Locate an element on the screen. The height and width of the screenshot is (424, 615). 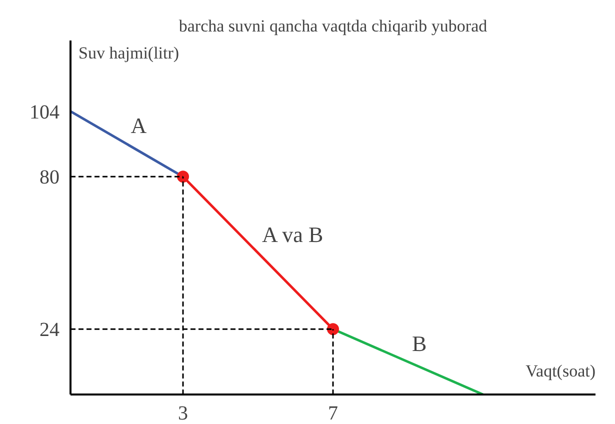
y-tick-label: 80 is located at coordinates (50, 177).